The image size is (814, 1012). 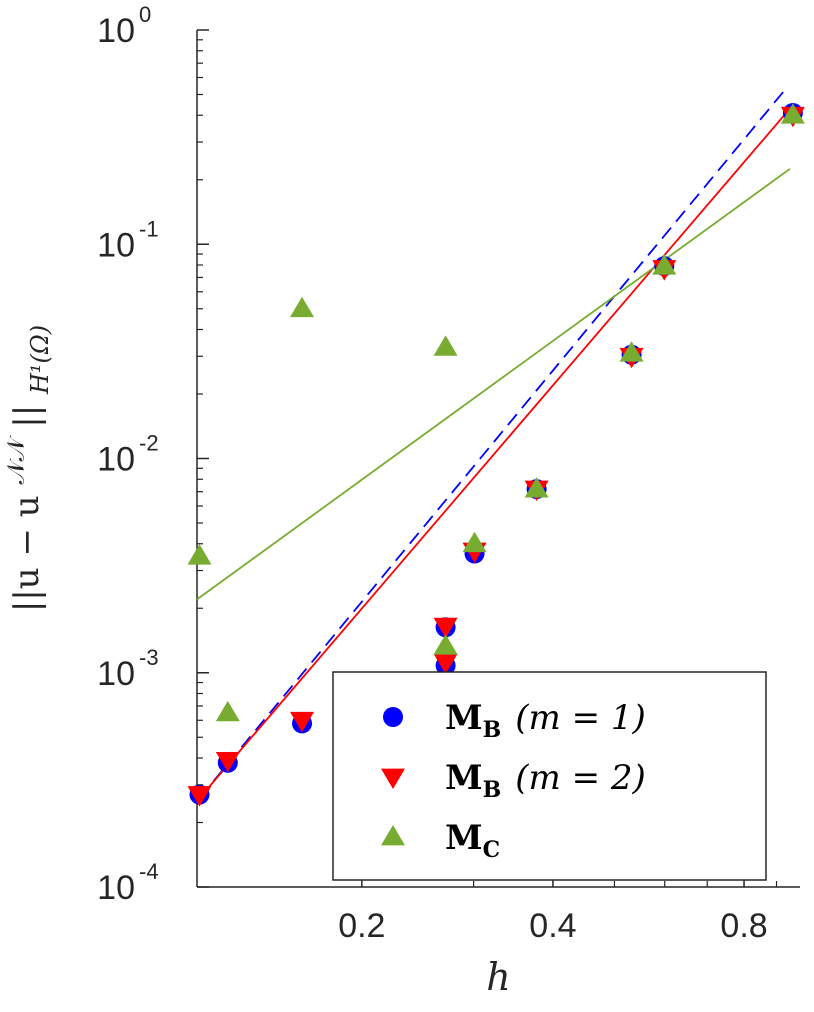 What do you see at coordinates (552, 926) in the screenshot?
I see `x-tick-label: 0.4` at bounding box center [552, 926].